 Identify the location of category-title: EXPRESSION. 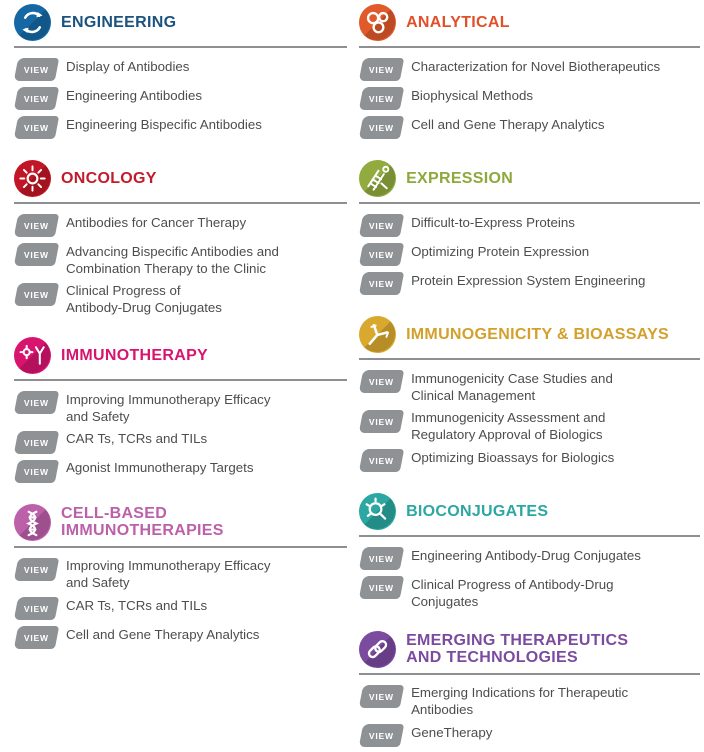
(459, 178).